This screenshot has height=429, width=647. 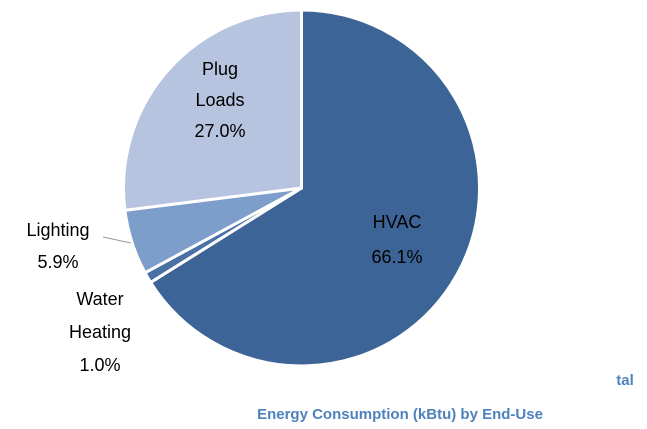 What do you see at coordinates (396, 257) in the screenshot?
I see `value-label: 66.1%` at bounding box center [396, 257].